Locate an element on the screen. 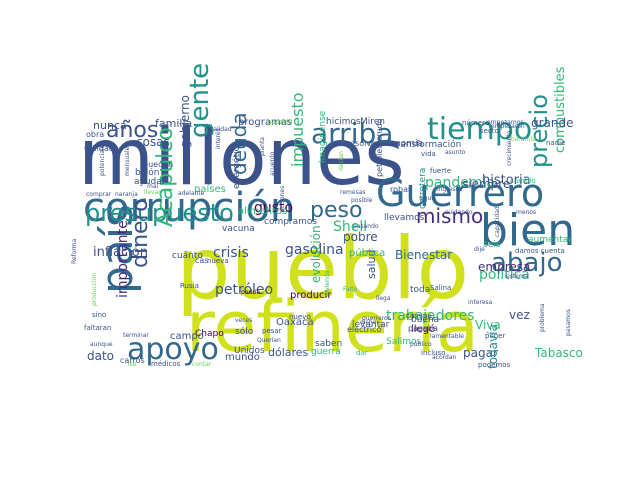  word-acuerdo: acuerdo is located at coordinates (272, 163).